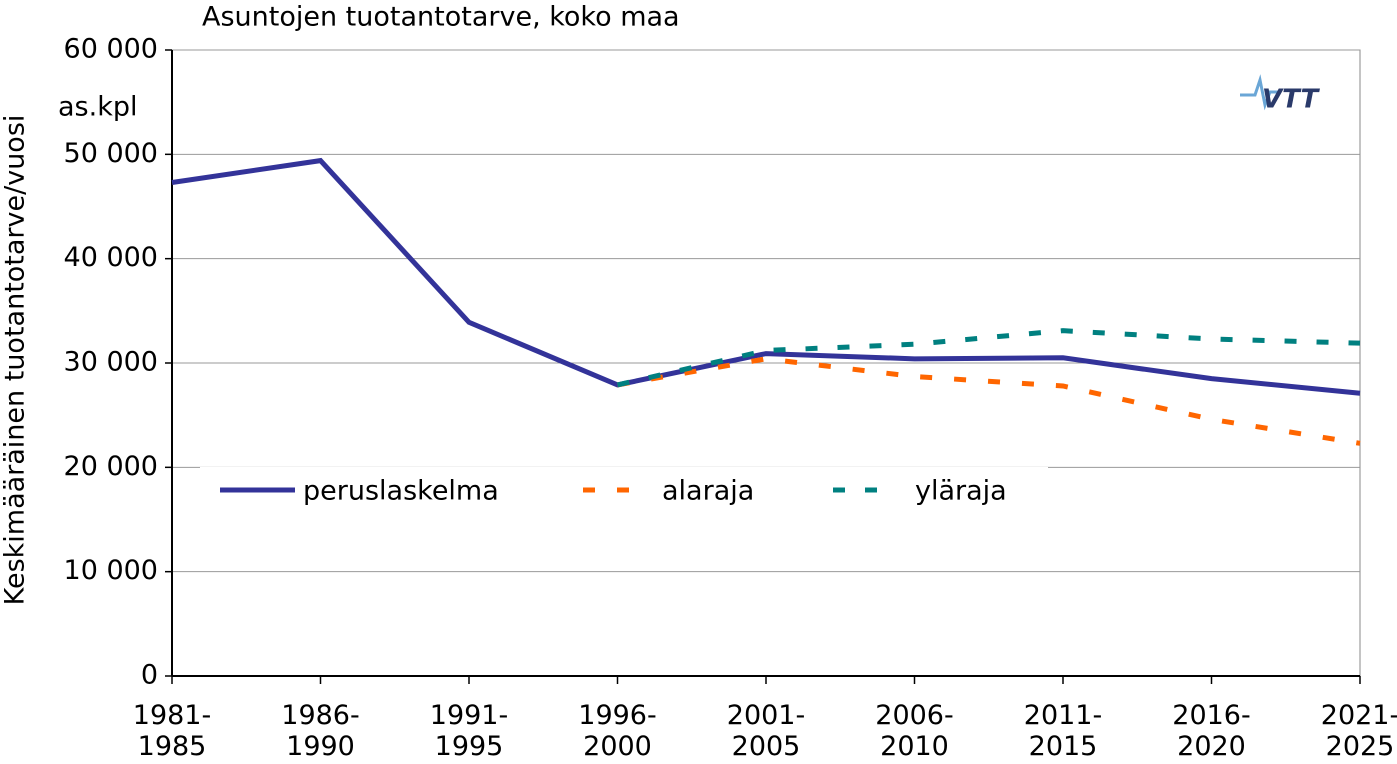  Describe the element at coordinates (441, 17) in the screenshot. I see `chart-title: Asuntojen tuotantotarve, koko maa` at that location.